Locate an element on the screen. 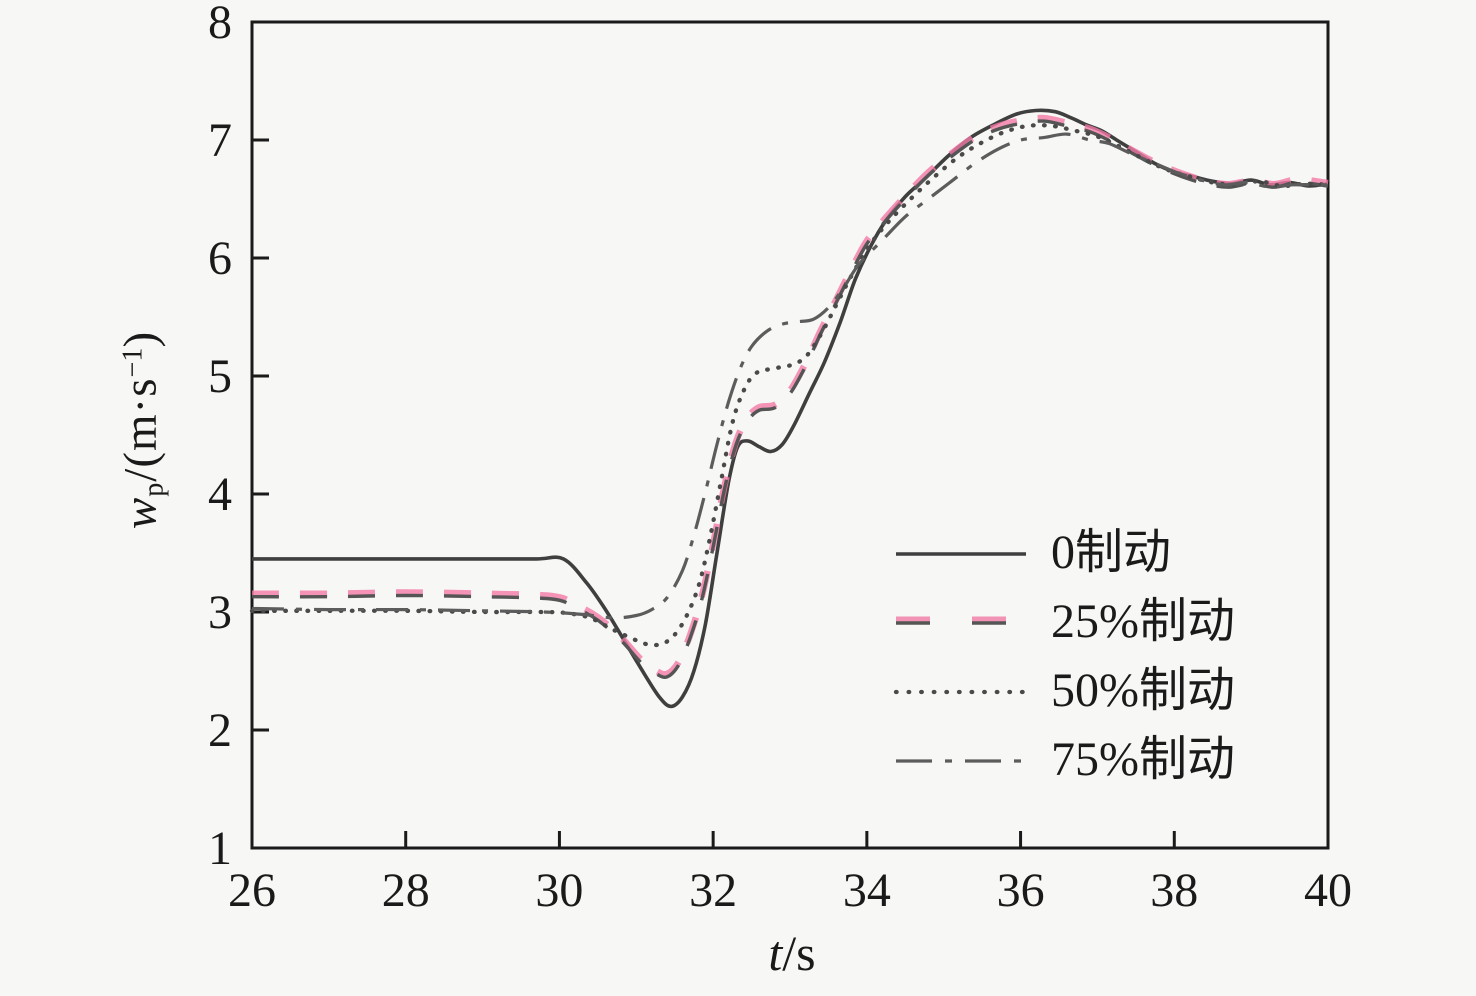  legend-solid-line-sample is located at coordinates (961, 553).